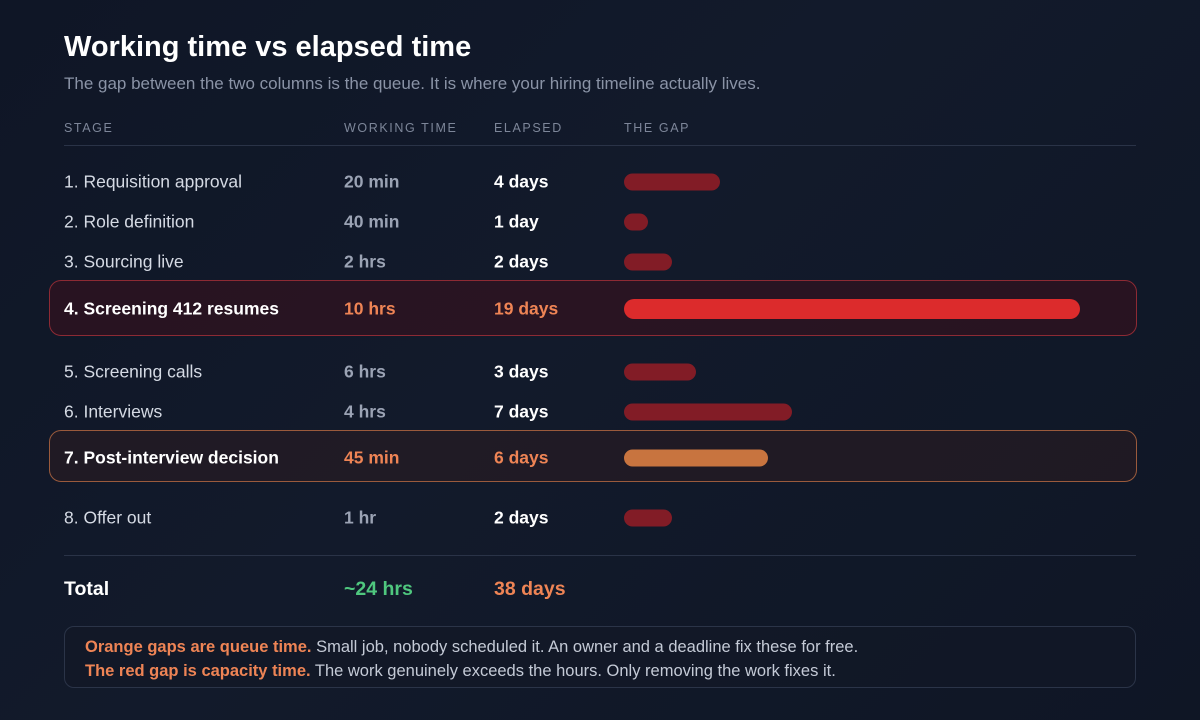 This screenshot has width=1200, height=720. Describe the element at coordinates (171, 308) in the screenshot. I see `stage-label: 4. Screening 412 resumes` at that location.